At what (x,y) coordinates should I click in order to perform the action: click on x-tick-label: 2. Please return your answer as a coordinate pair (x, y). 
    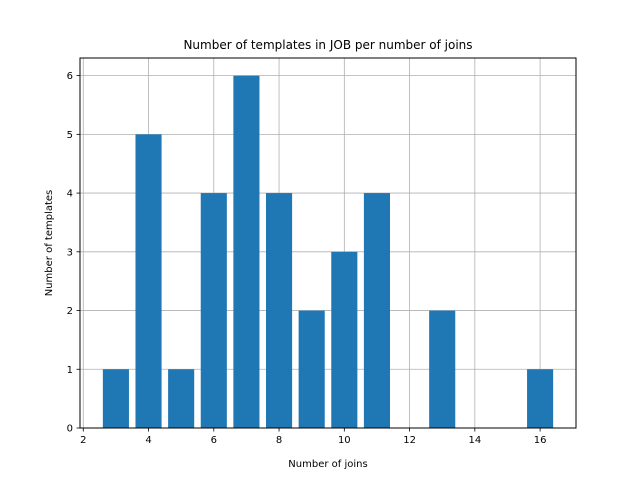
    Looking at the image, I should click on (83, 440).